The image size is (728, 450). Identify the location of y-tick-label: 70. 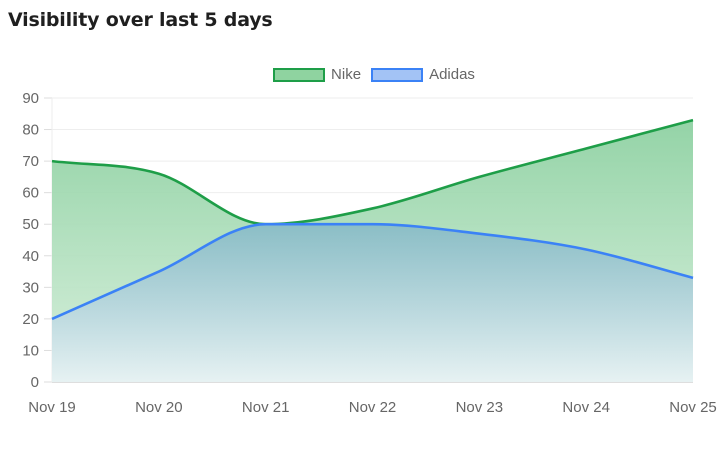
(30, 161).